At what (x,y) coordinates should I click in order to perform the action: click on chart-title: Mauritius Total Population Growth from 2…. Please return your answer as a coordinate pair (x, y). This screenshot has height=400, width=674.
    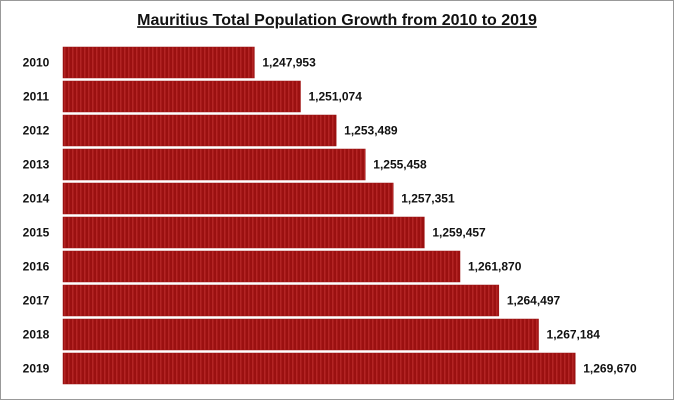
    Looking at the image, I should click on (337, 20).